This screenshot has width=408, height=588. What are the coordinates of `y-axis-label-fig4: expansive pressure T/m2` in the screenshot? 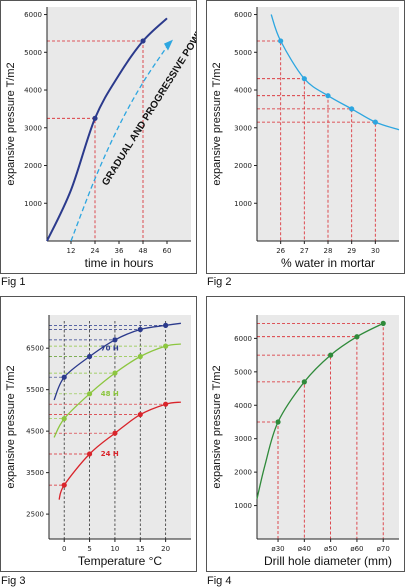 It's located at (217, 426).